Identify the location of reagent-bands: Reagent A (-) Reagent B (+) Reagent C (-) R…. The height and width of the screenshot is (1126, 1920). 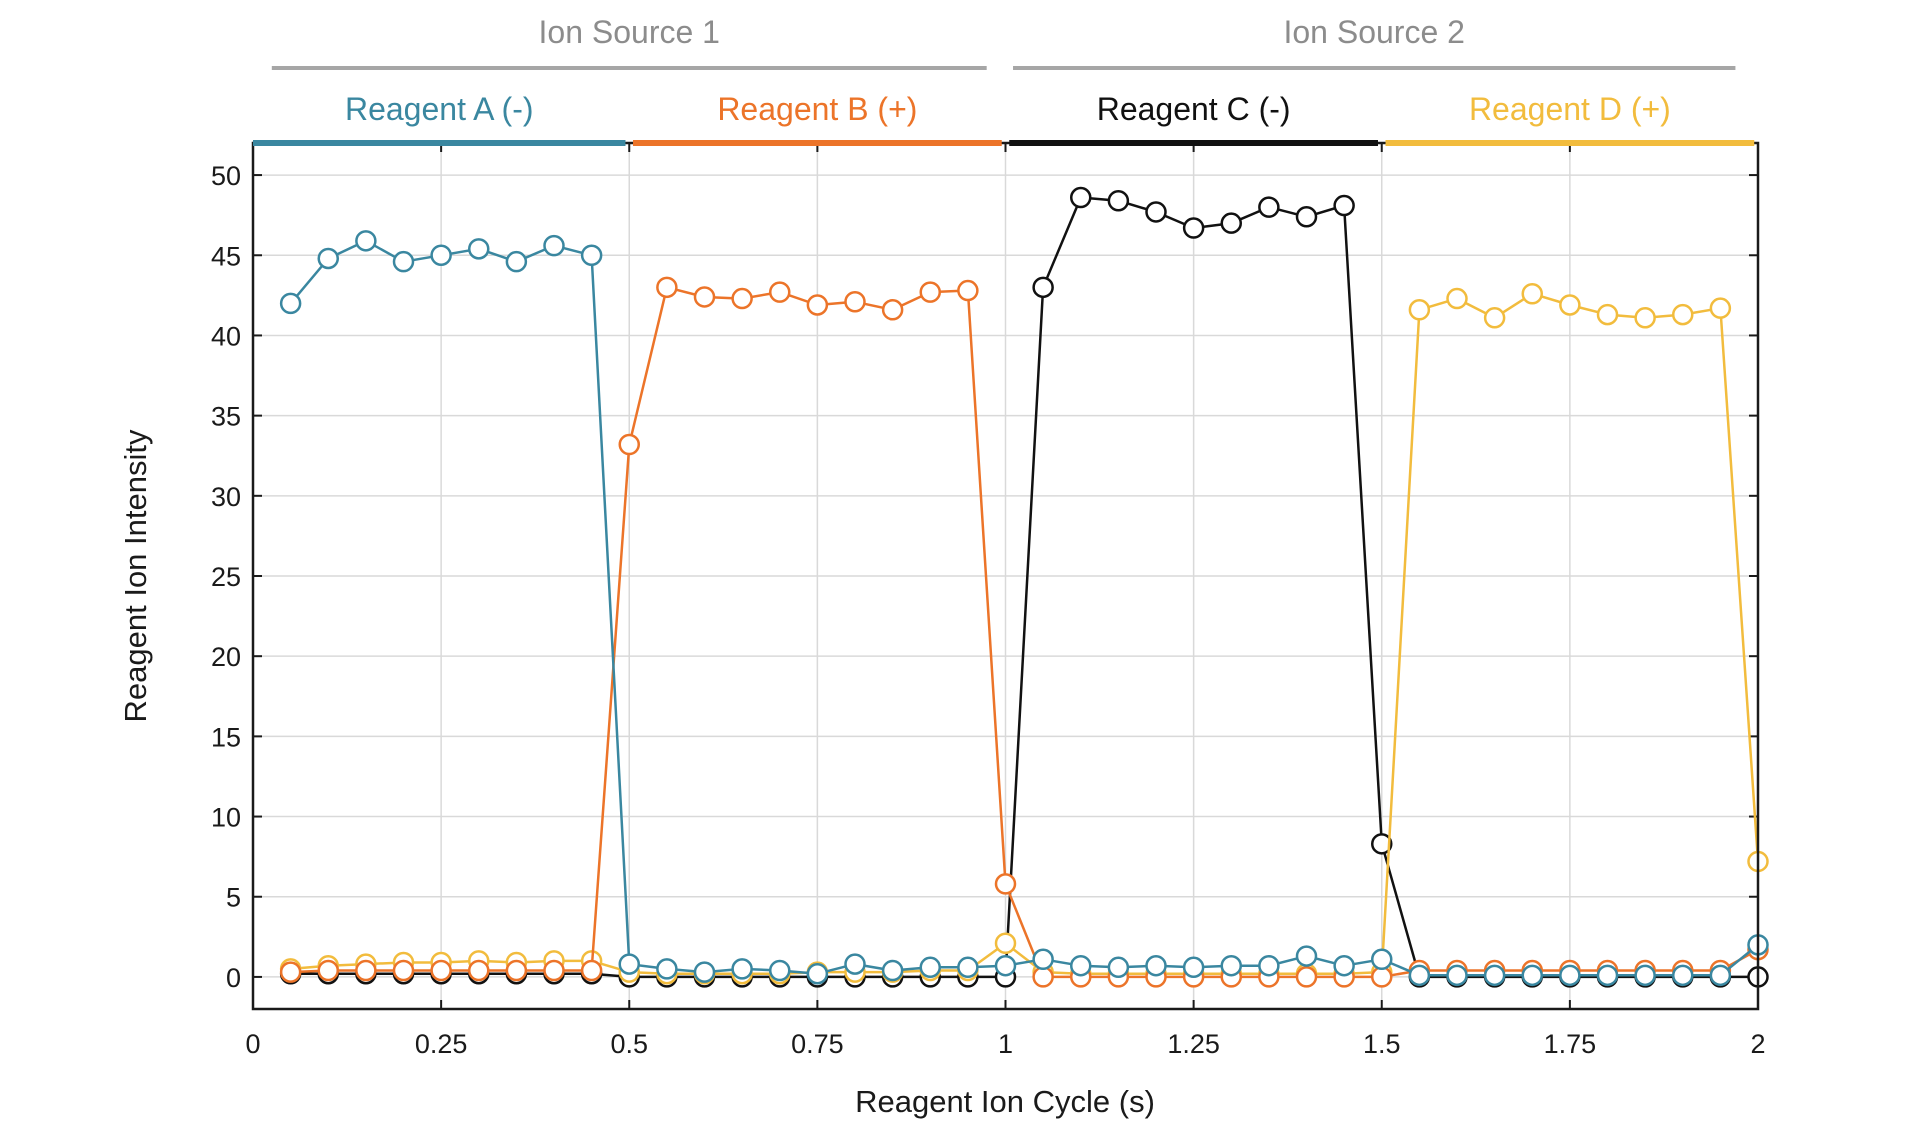
(1004, 118).